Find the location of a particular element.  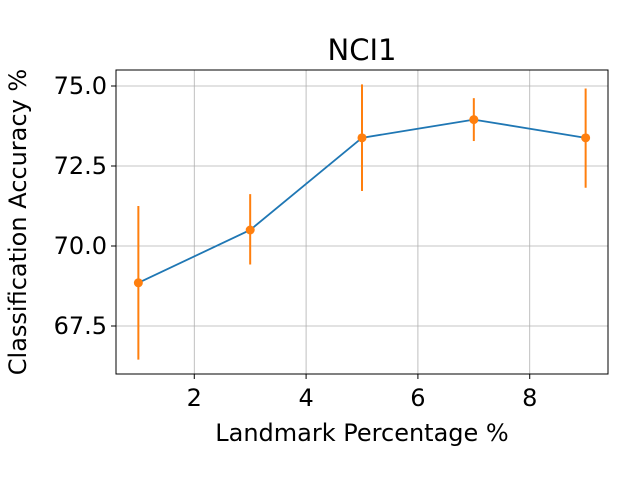

y-axis-title: Classification Accuracy % is located at coordinates (18, 222).